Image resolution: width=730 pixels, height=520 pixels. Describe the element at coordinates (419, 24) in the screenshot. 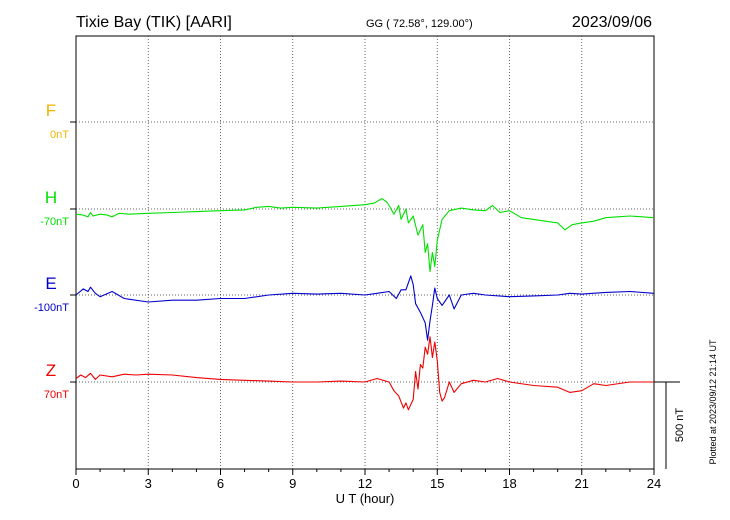

I see `station-coordinates: GG ( 72.58°, 129.00°)` at that location.